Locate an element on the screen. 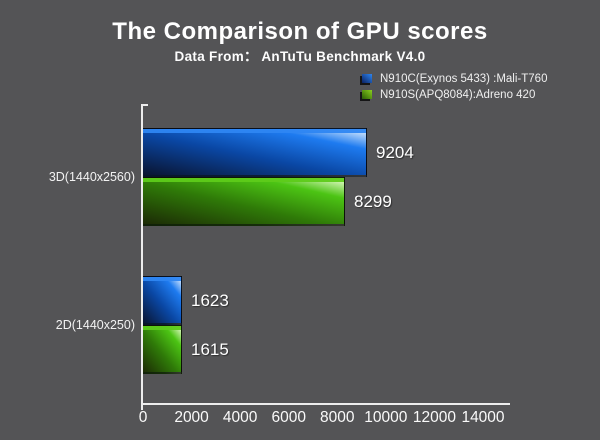 This screenshot has height=440, width=600. bar-2D(1440x250)-N910C(Exynos 5433) :Mali-T760 is located at coordinates (162, 300).